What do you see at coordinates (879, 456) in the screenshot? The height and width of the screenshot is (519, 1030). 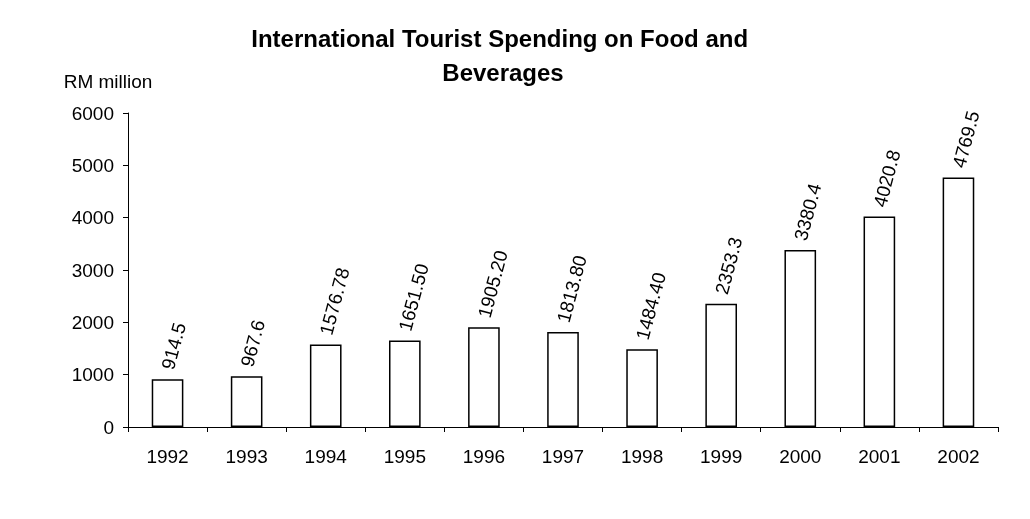 I see `x-tick-label: 2001` at bounding box center [879, 456].